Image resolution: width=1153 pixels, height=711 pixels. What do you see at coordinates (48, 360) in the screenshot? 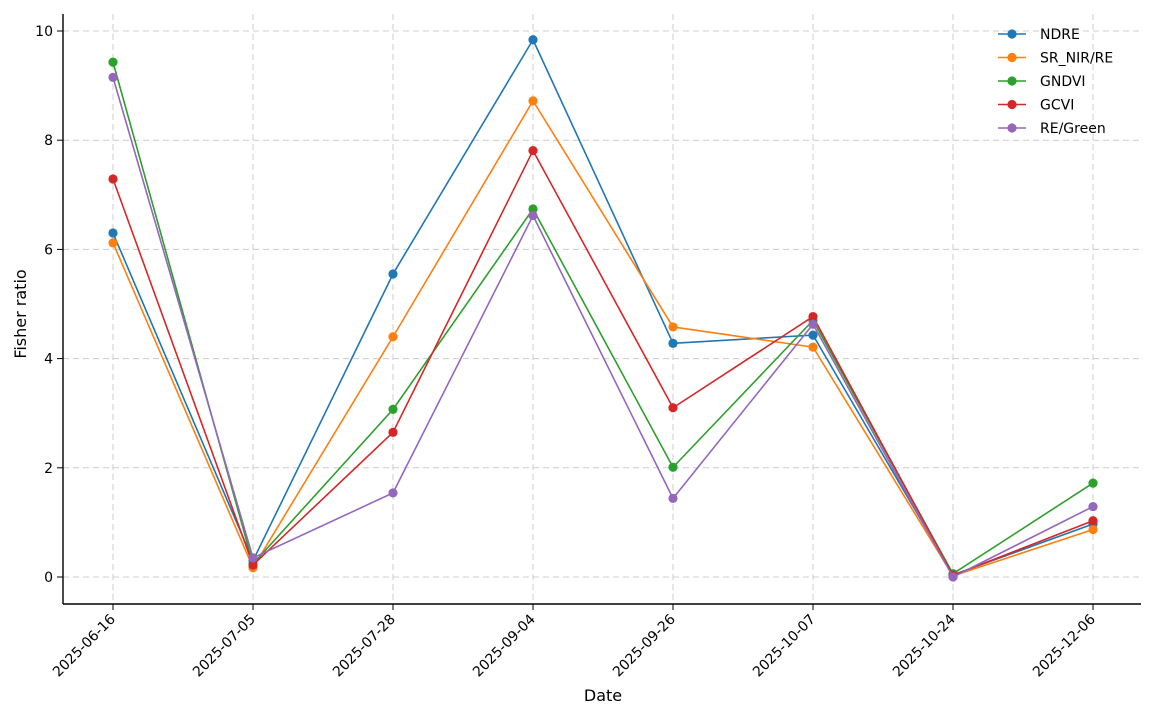
I see `y-tick-label: 4` at bounding box center [48, 360].